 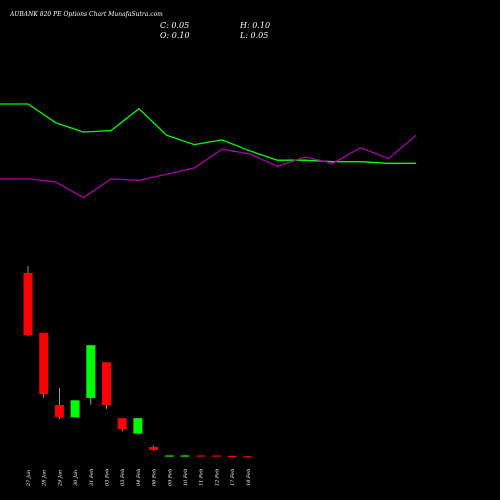 I want to click on x-tick-label: 30 Jan, so click(x=76, y=478).